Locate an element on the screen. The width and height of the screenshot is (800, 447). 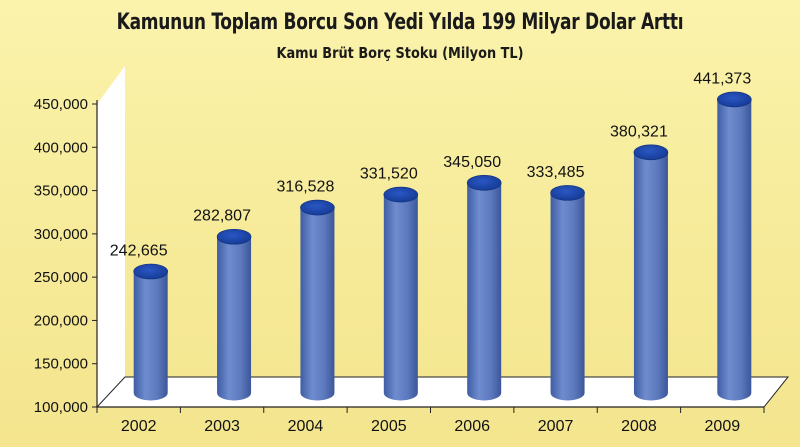
bar-2005 is located at coordinates (401, 293).